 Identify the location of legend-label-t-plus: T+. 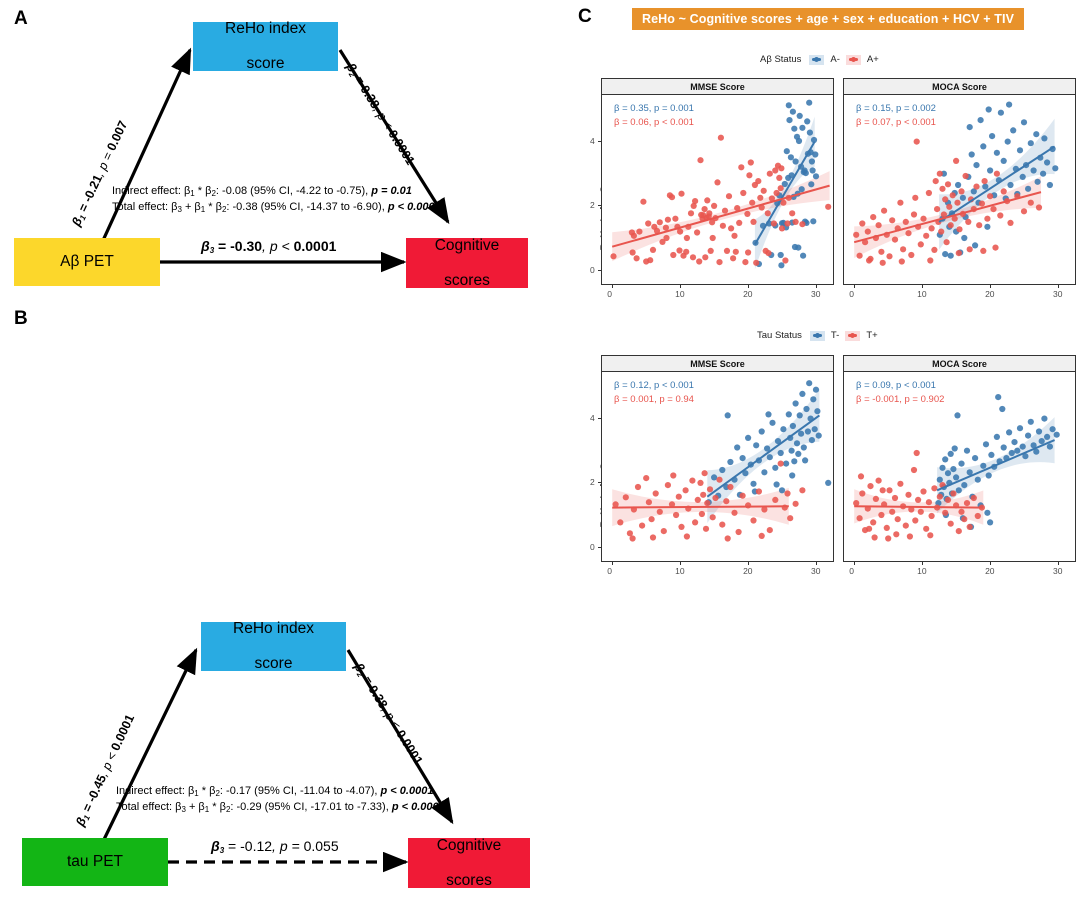
(872, 335).